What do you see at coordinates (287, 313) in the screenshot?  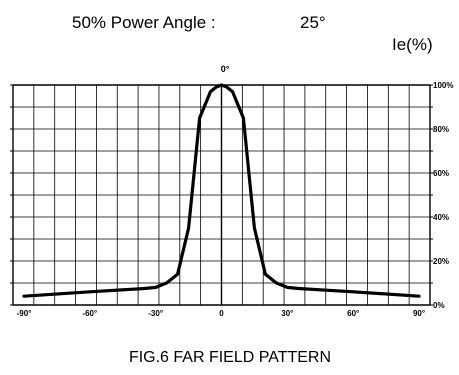 I see `x-tick-label: 30°` at bounding box center [287, 313].